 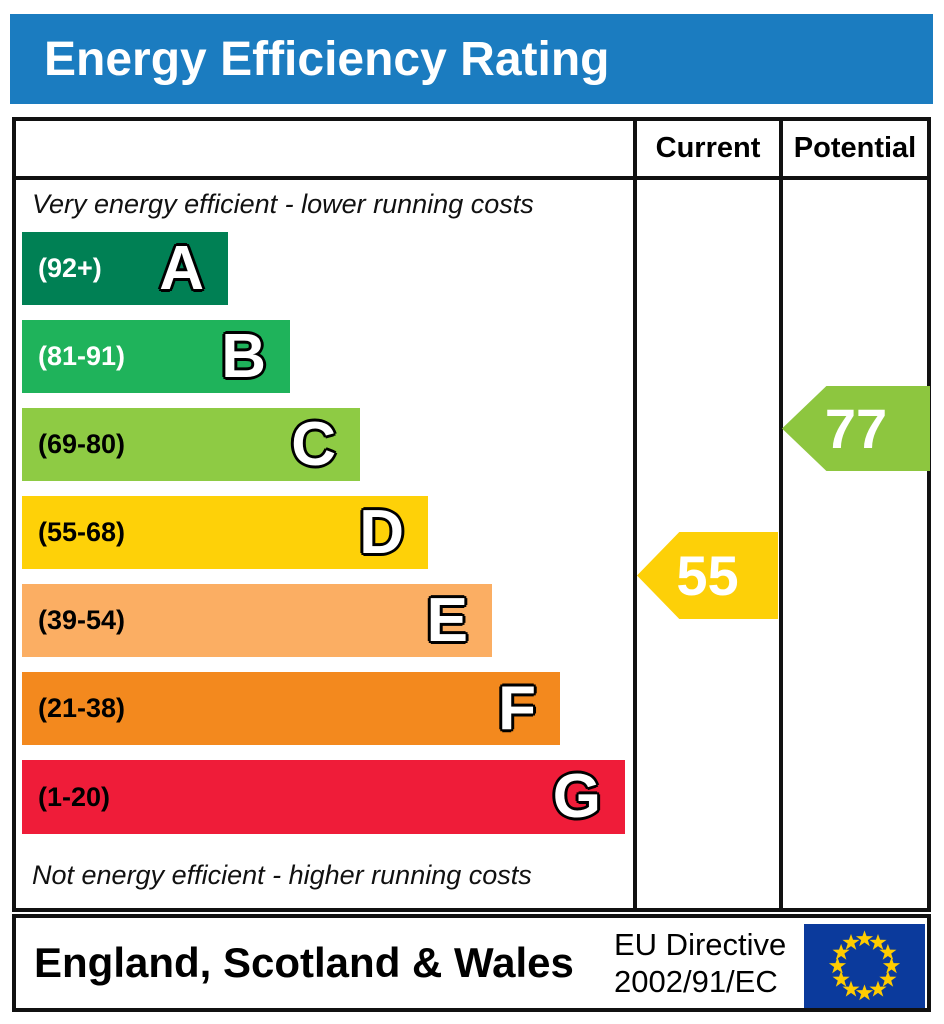 What do you see at coordinates (304, 962) in the screenshot?
I see `region-label: England, Scotland & Wales` at bounding box center [304, 962].